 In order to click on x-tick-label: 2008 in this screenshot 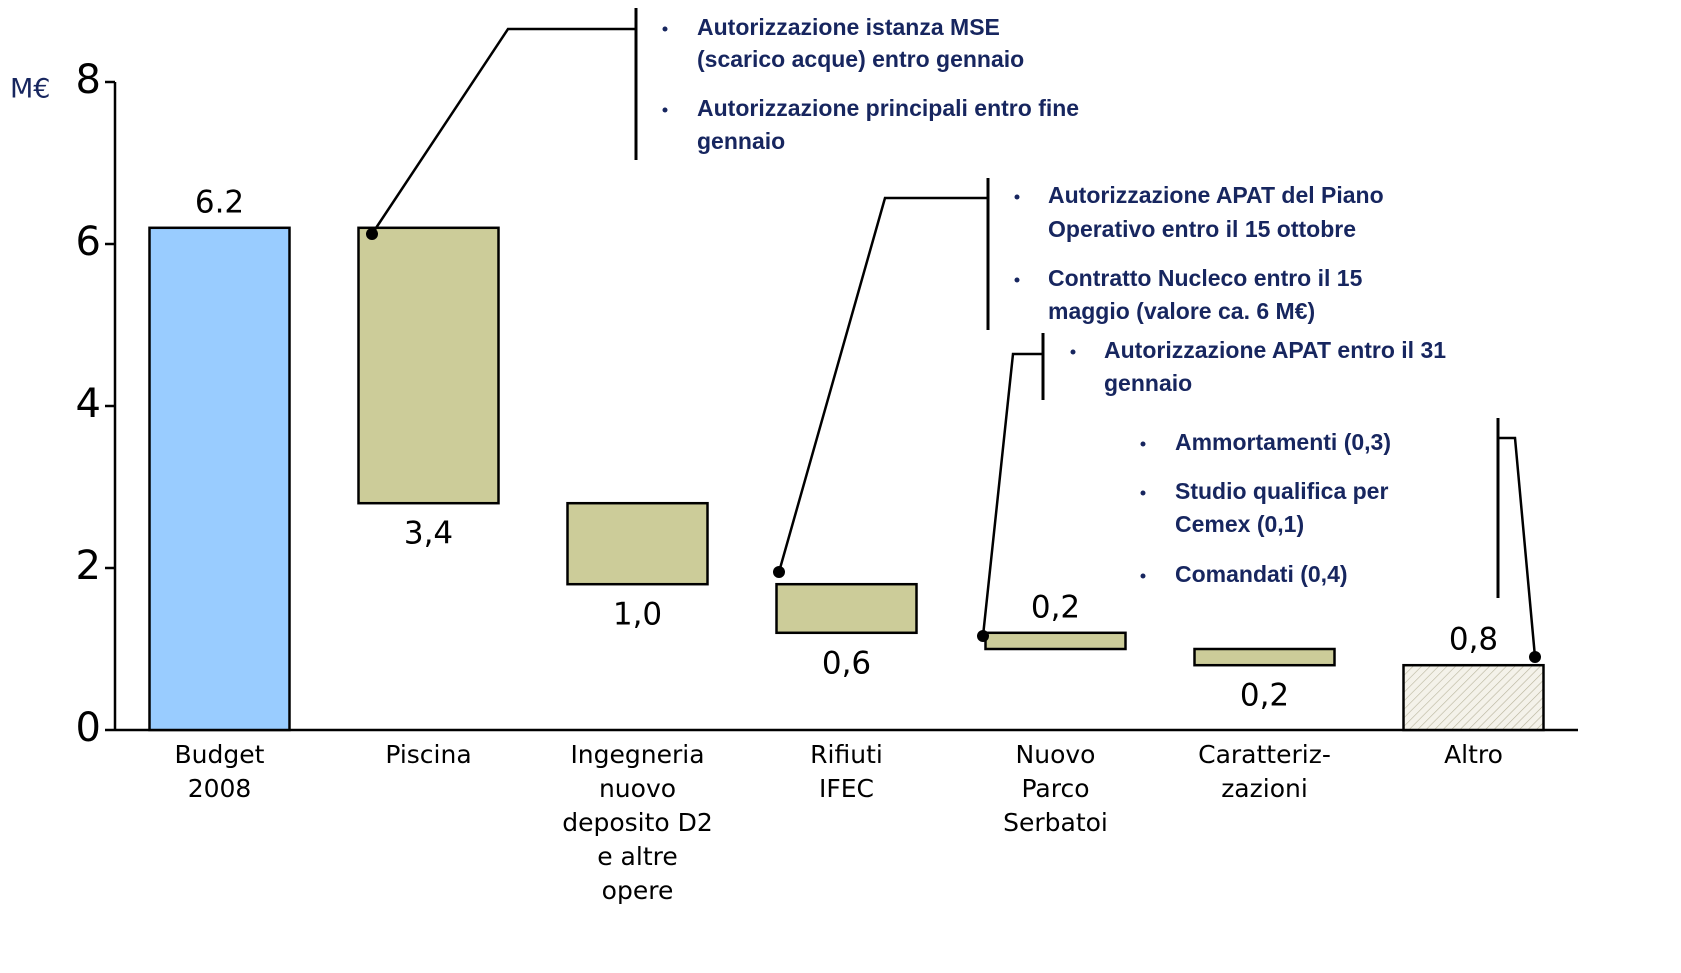, I will do `click(220, 788)`.